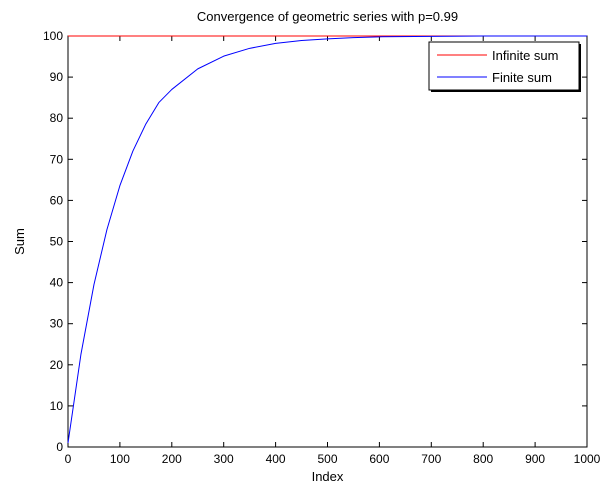 The height and width of the screenshot is (487, 605). Describe the element at coordinates (57, 242) in the screenshot. I see `y-tick-label: 50` at that location.